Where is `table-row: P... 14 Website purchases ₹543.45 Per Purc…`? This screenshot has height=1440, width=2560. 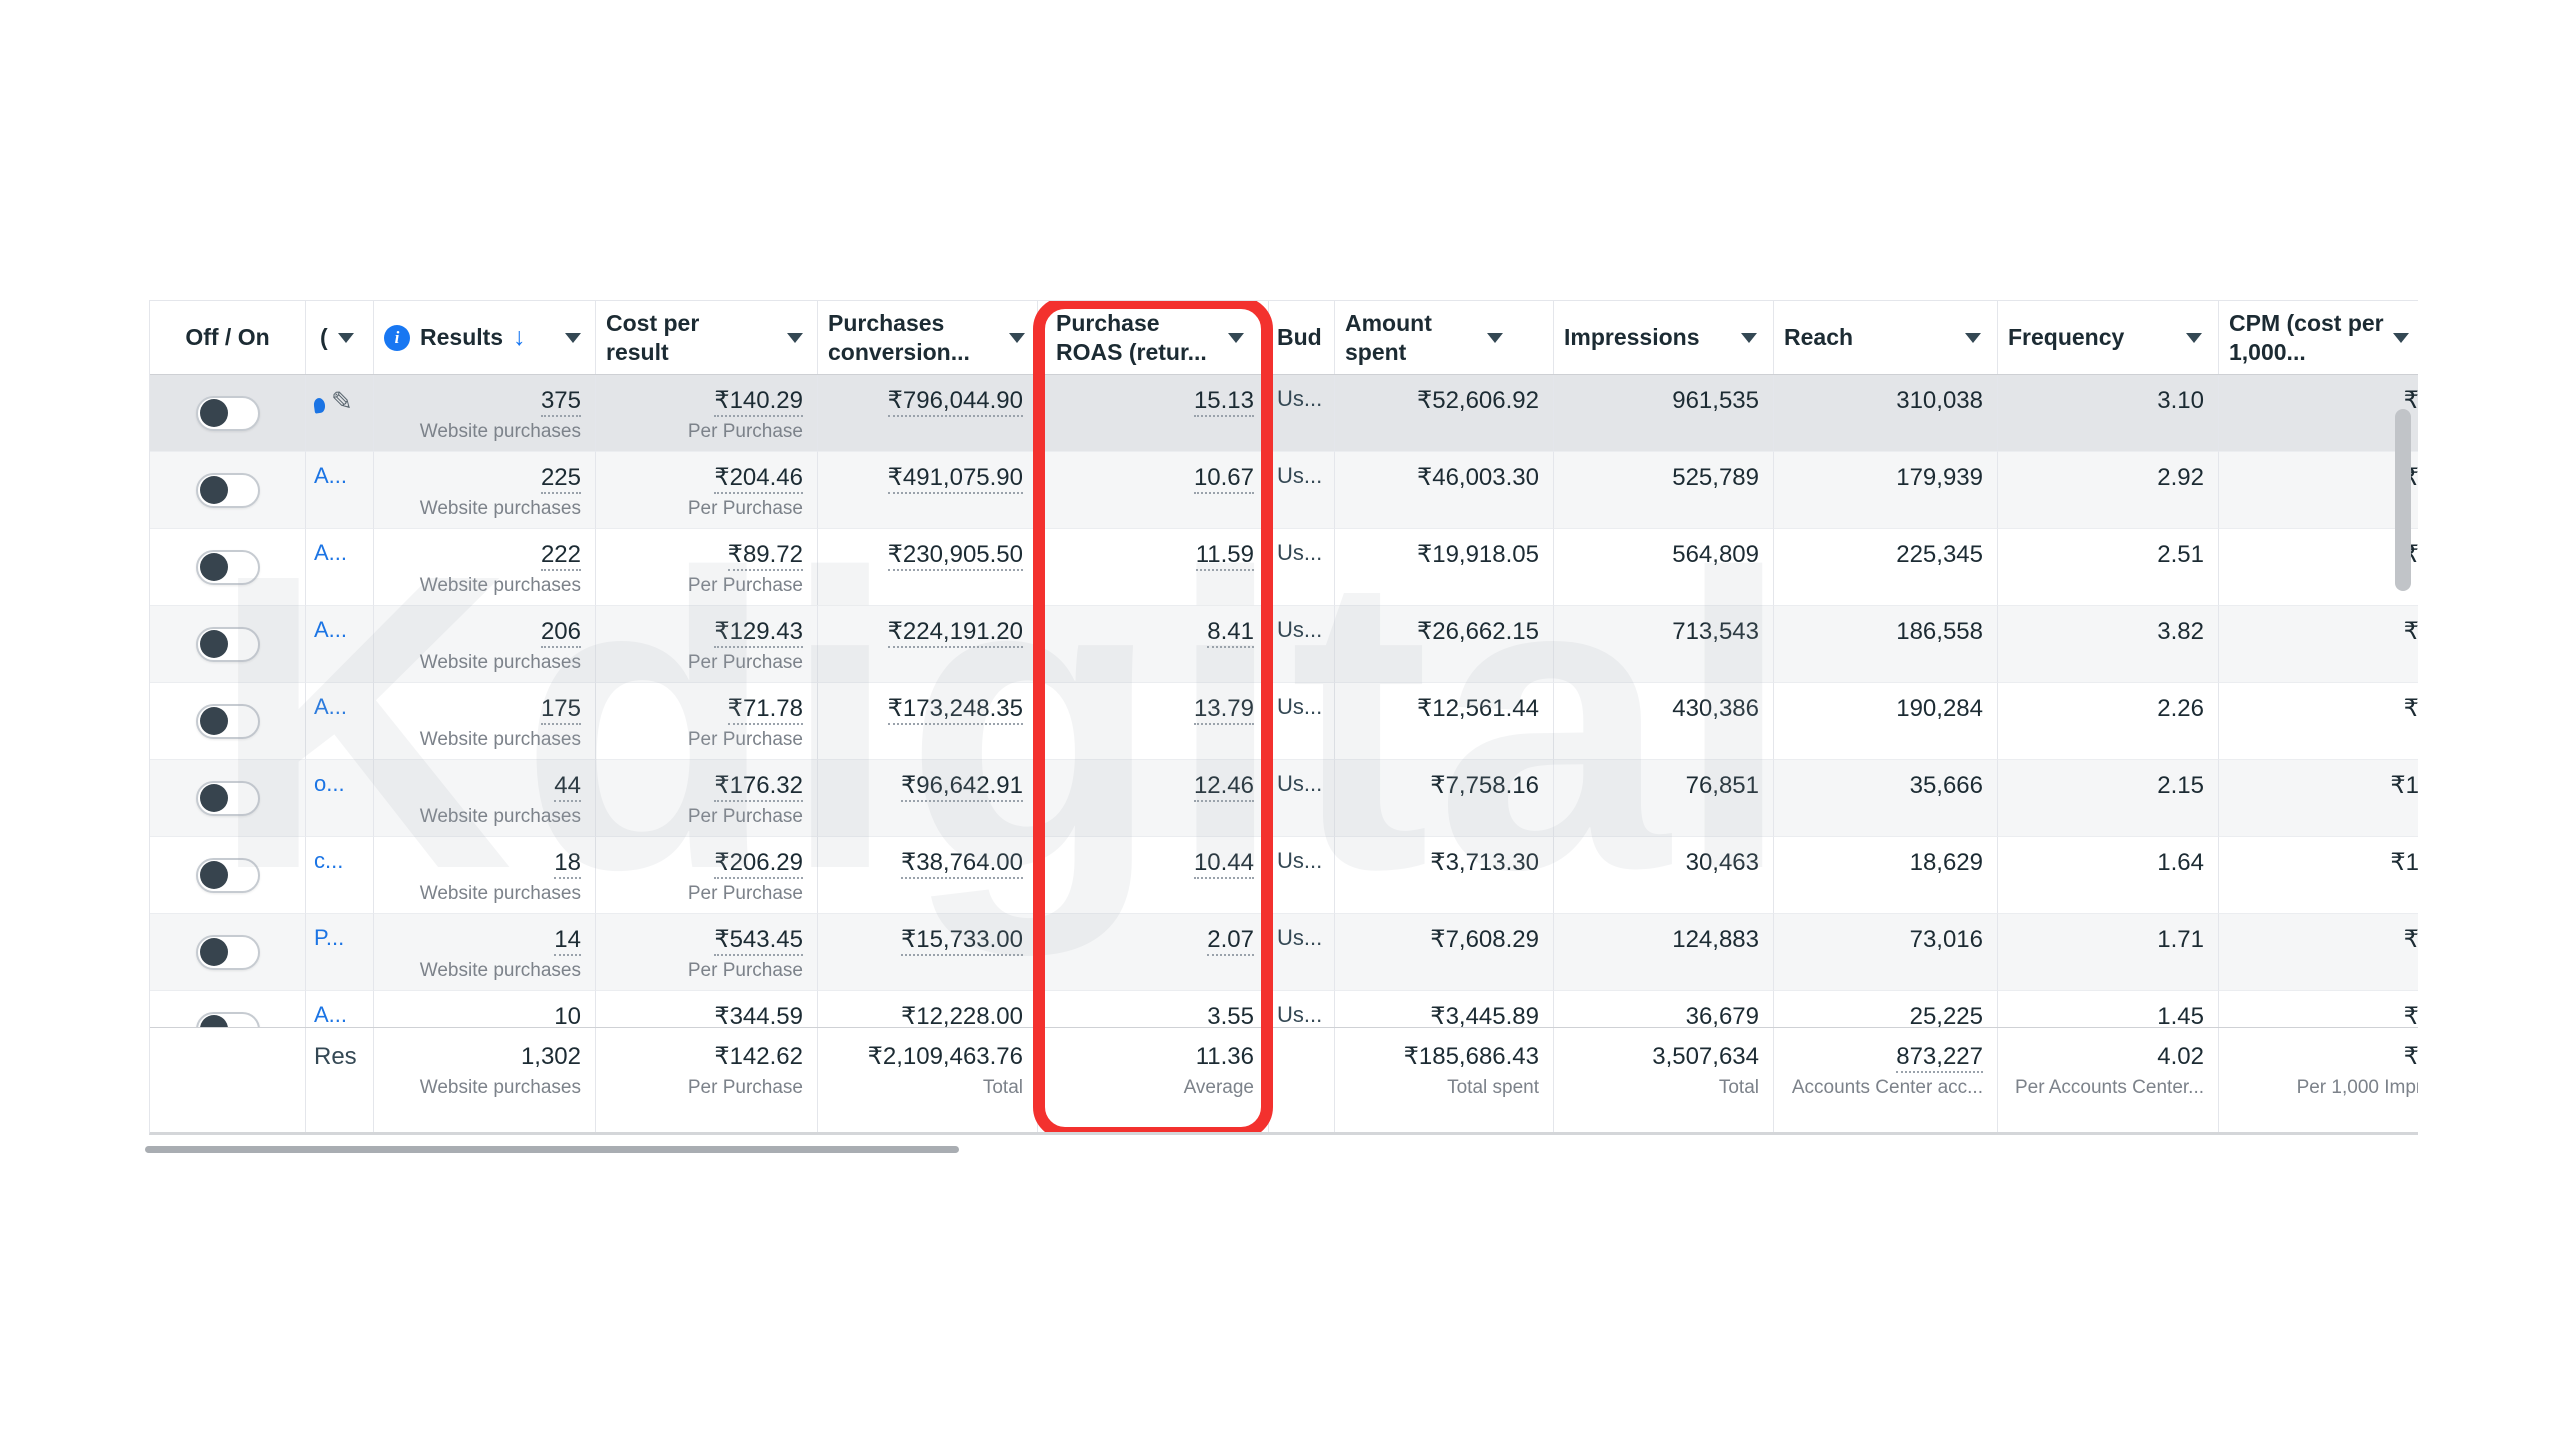
table-row: P... 14 Website purchases ₹543.45 Per Purc… is located at coordinates (1284, 952).